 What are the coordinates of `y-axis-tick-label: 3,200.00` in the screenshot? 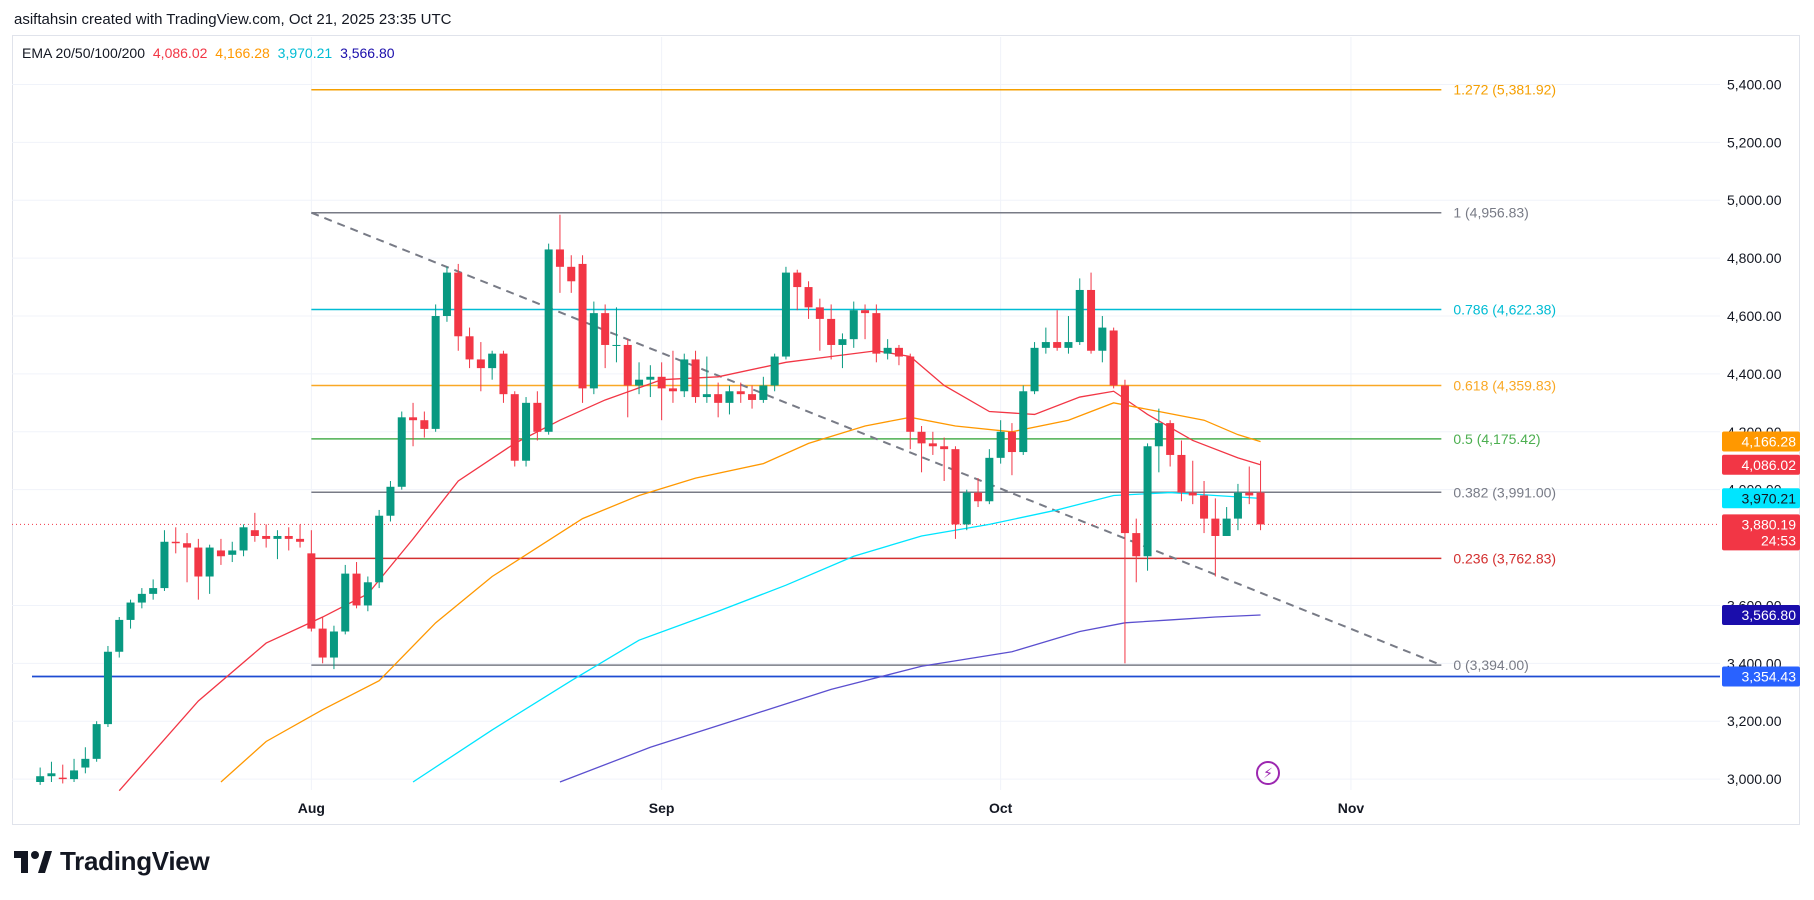 It's located at (1754, 721).